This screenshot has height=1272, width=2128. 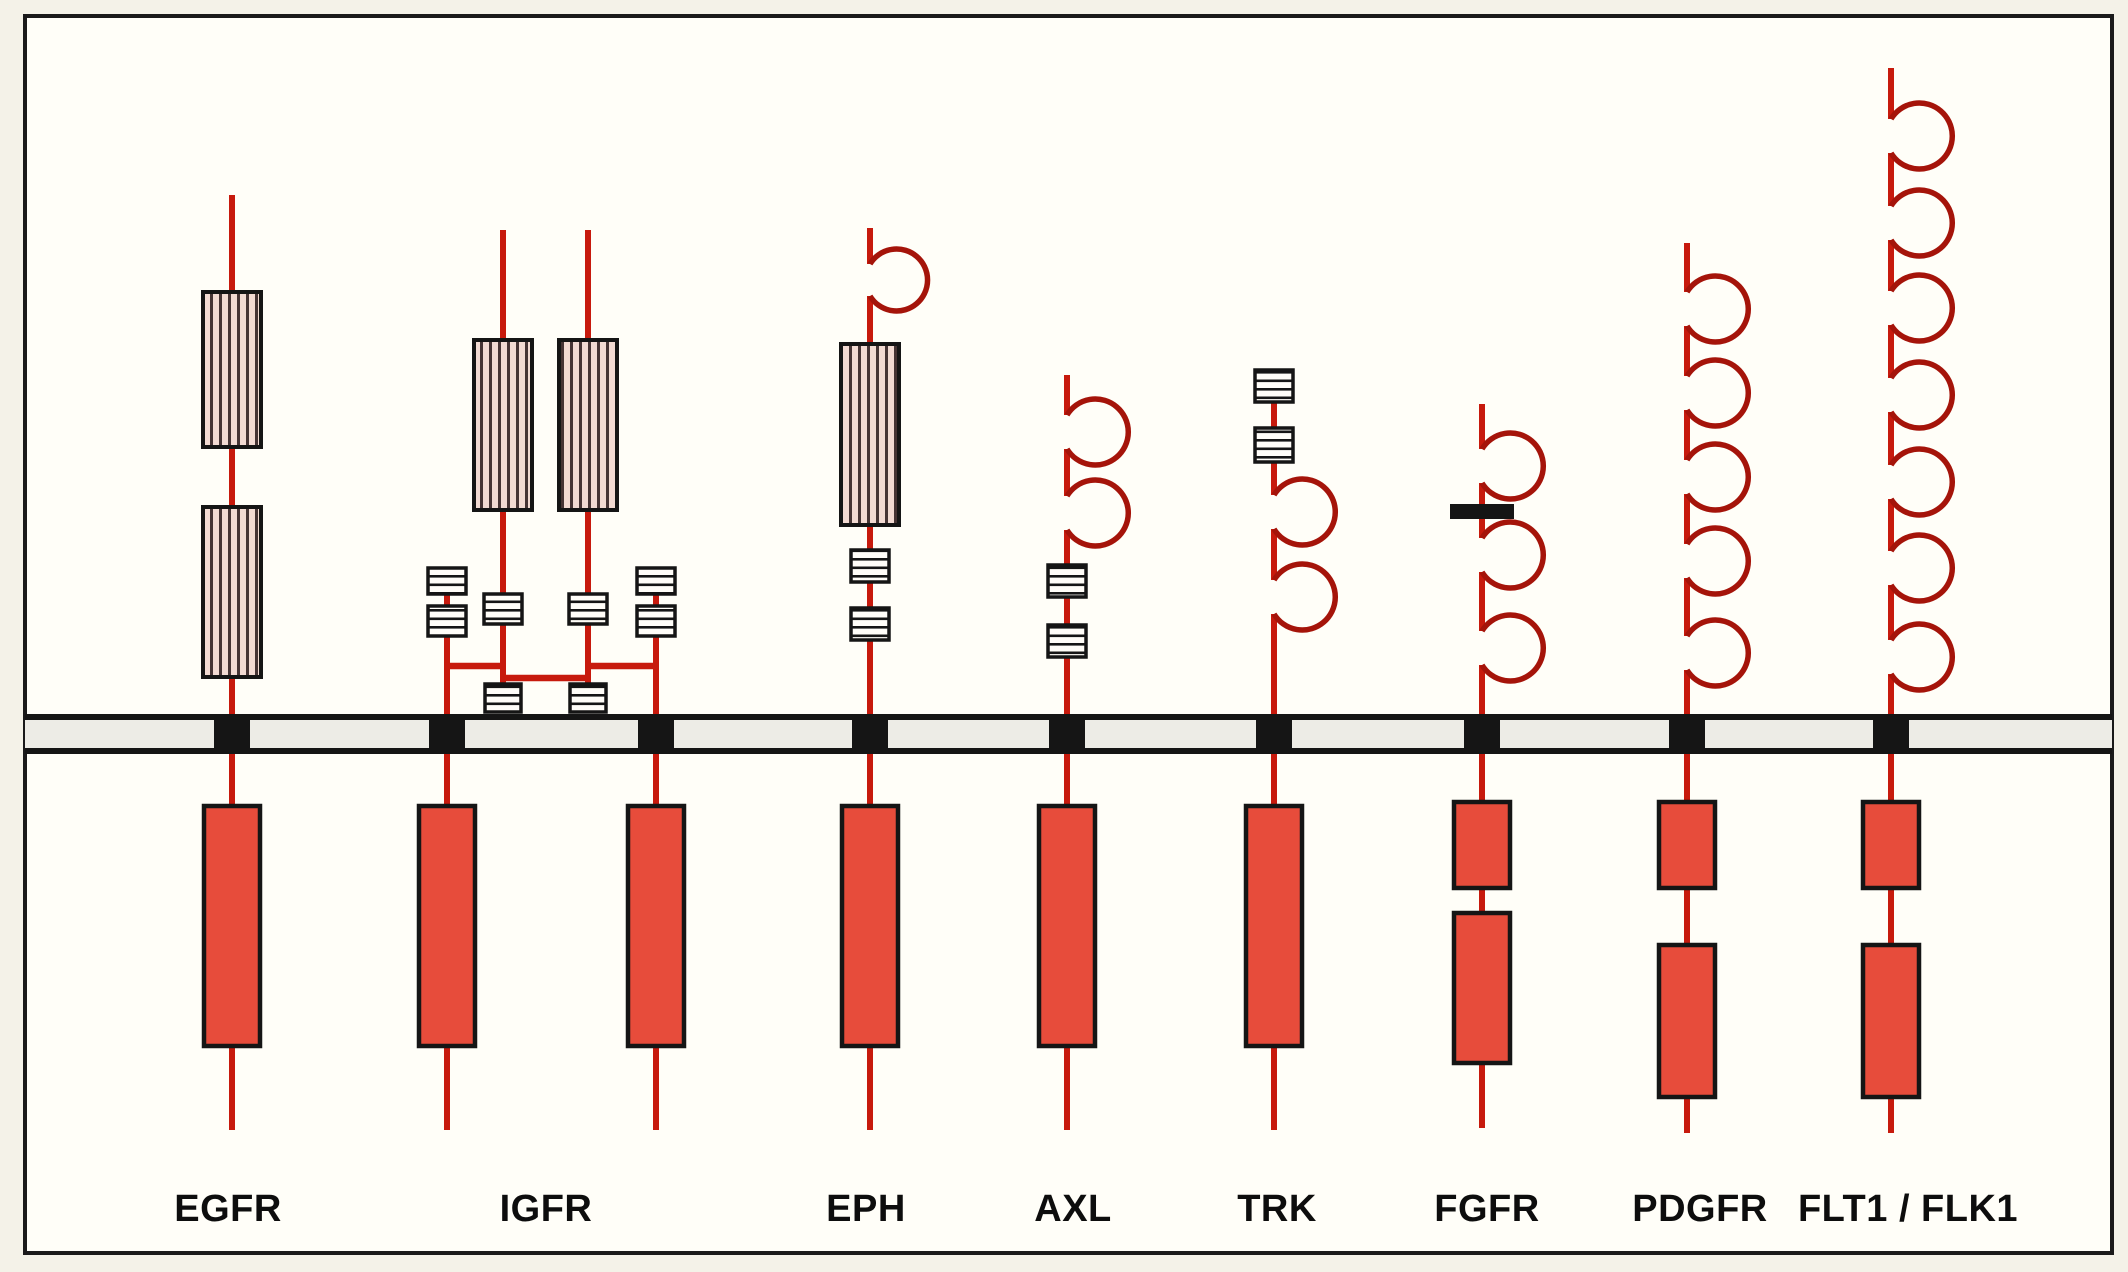 What do you see at coordinates (1277, 1209) in the screenshot?
I see `label-trk: TRK` at bounding box center [1277, 1209].